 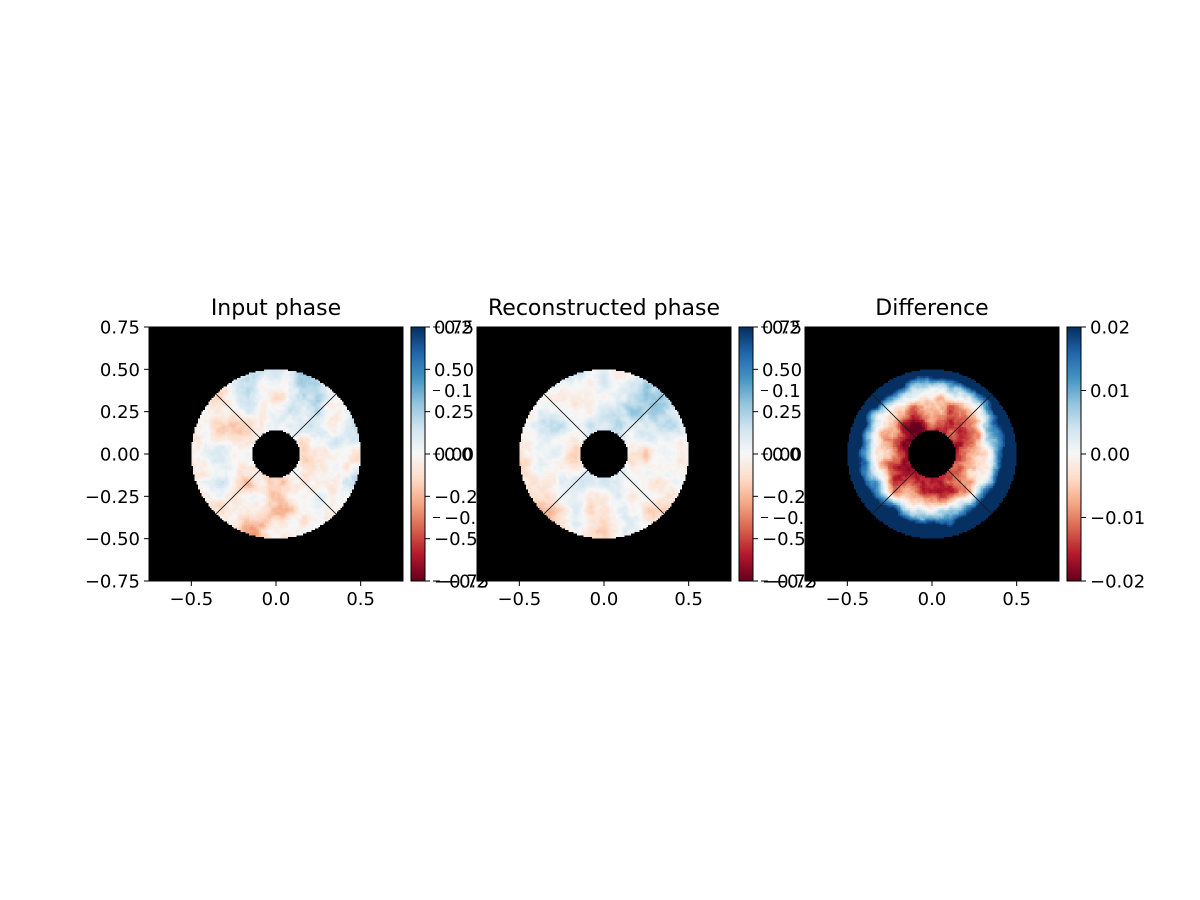 I want to click on colorbar-tick-label: 0.02, so click(x=1110, y=328).